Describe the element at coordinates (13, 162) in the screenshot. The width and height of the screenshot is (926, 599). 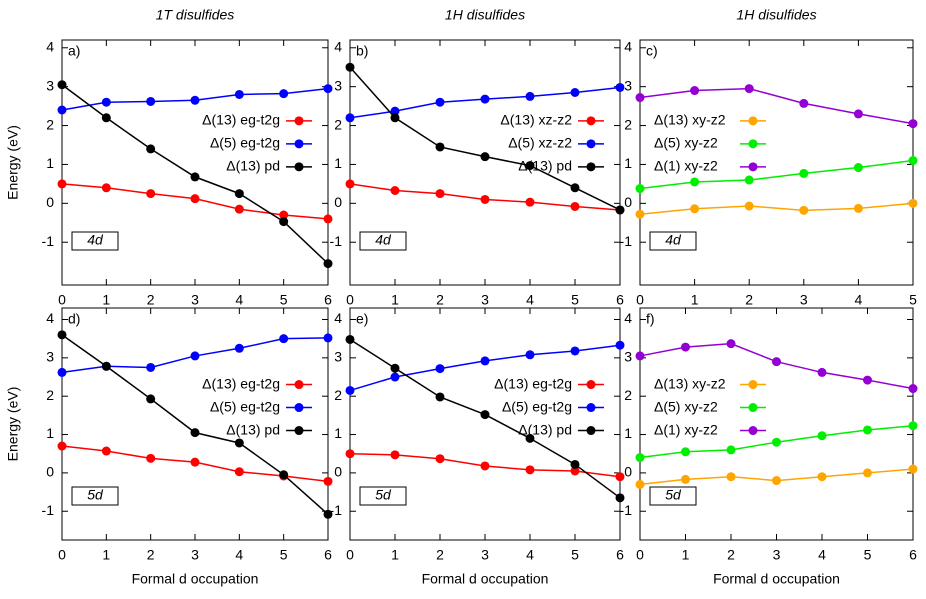
I see `y-axis-label: Energy (eV)` at that location.